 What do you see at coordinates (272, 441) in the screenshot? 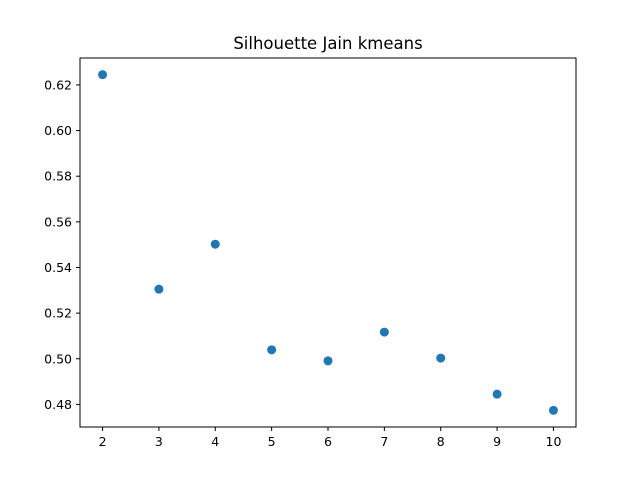
I see `x-tick-label: 5` at bounding box center [272, 441].